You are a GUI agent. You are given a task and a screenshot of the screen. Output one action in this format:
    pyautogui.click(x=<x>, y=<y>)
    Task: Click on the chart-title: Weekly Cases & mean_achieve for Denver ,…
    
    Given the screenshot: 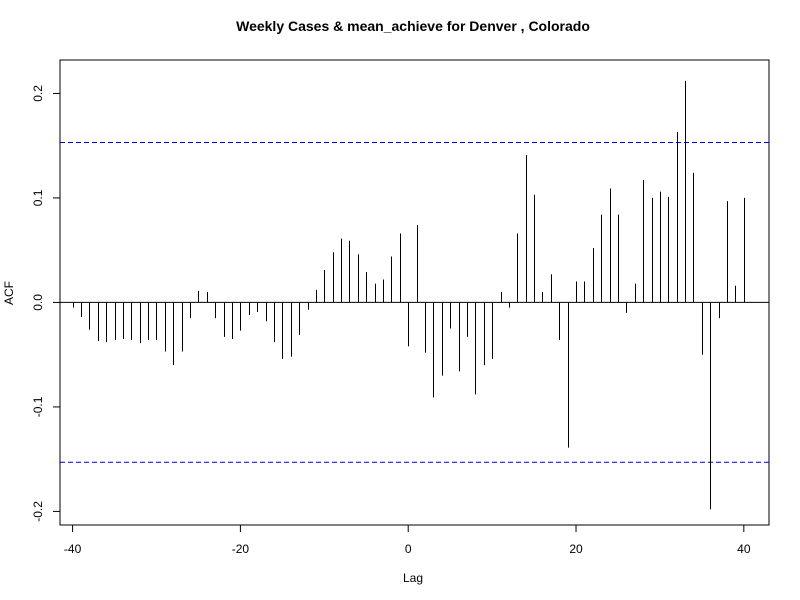 What is the action you would take?
    pyautogui.click(x=413, y=26)
    